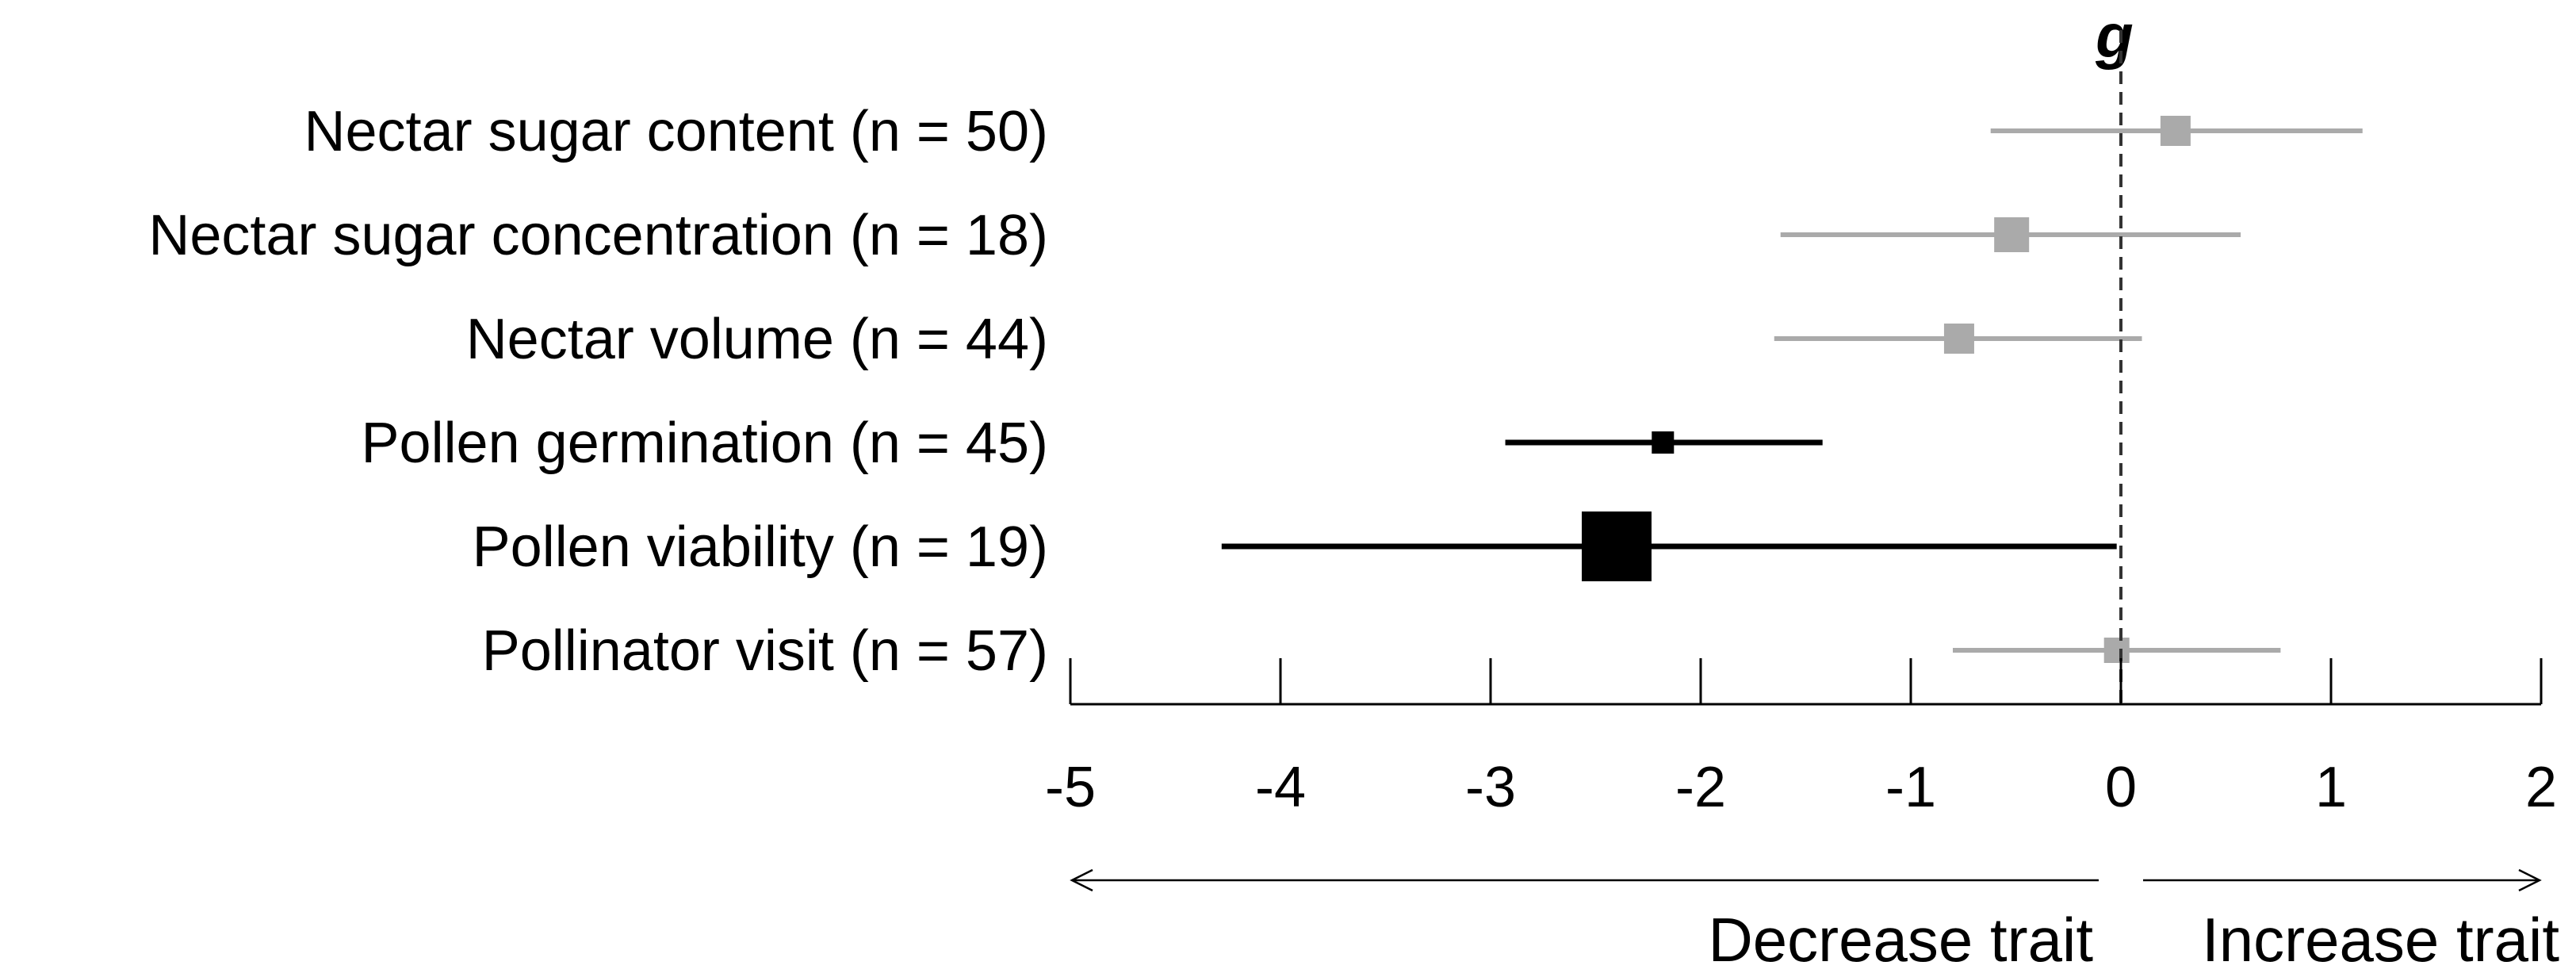  What do you see at coordinates (705, 443) in the screenshot?
I see `row-label: Pollen germination (n = 45)` at bounding box center [705, 443].